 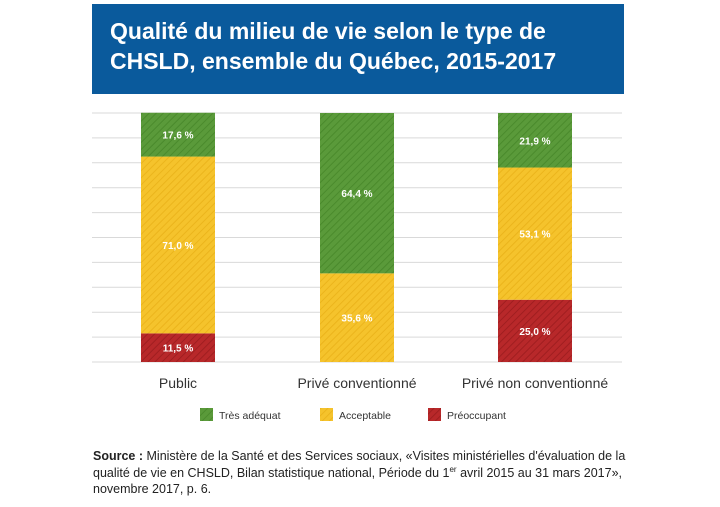 I want to click on legend-swatch-acceptable, so click(x=326, y=414).